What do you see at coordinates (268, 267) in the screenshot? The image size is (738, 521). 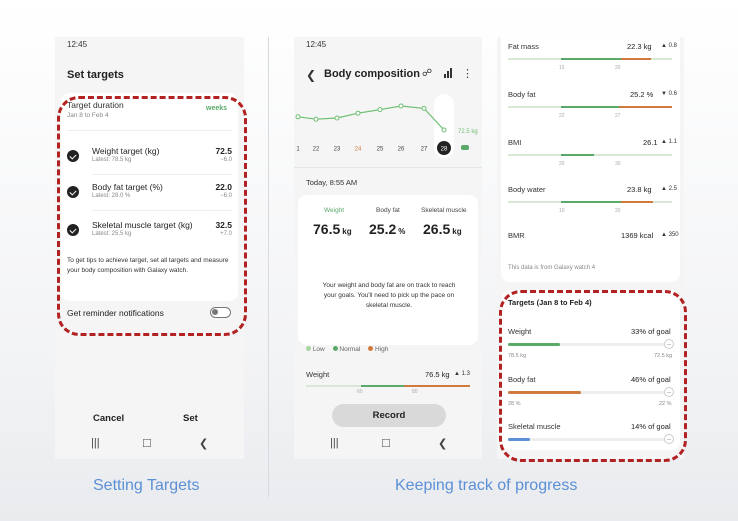 I see `section-divider` at bounding box center [268, 267].